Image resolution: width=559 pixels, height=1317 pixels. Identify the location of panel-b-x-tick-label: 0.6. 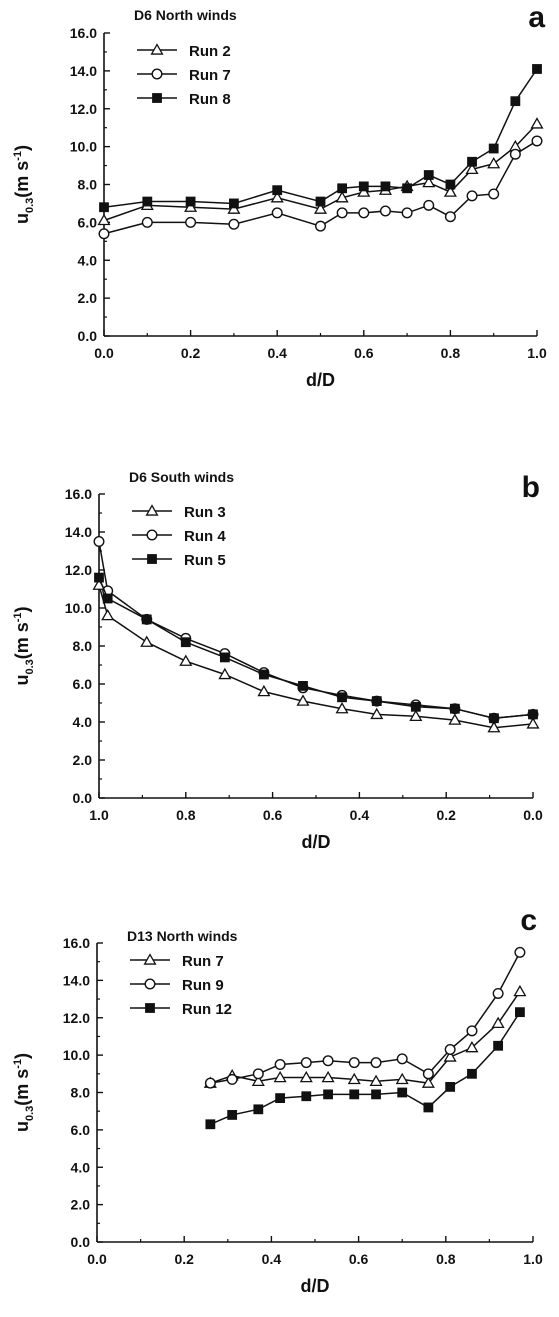
(273, 815).